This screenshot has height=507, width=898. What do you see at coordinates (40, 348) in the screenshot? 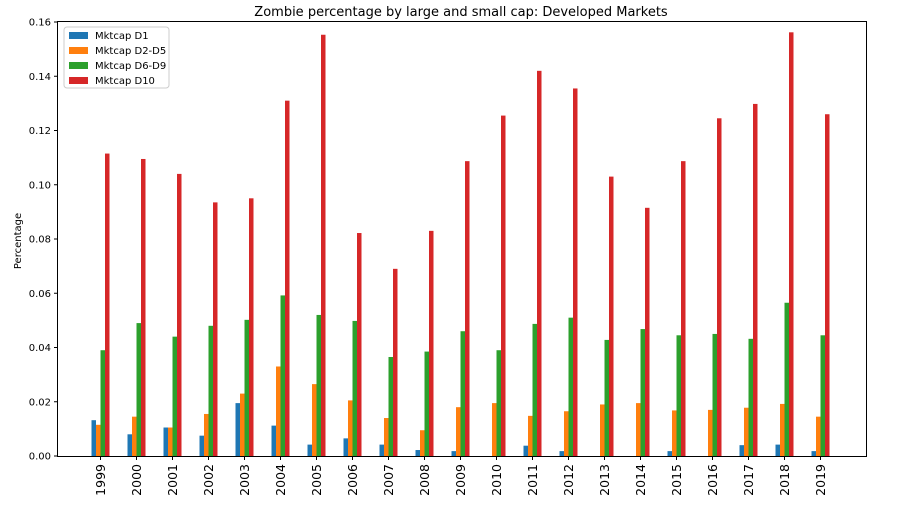
I see `y-tick-label: 0.04` at bounding box center [40, 348].